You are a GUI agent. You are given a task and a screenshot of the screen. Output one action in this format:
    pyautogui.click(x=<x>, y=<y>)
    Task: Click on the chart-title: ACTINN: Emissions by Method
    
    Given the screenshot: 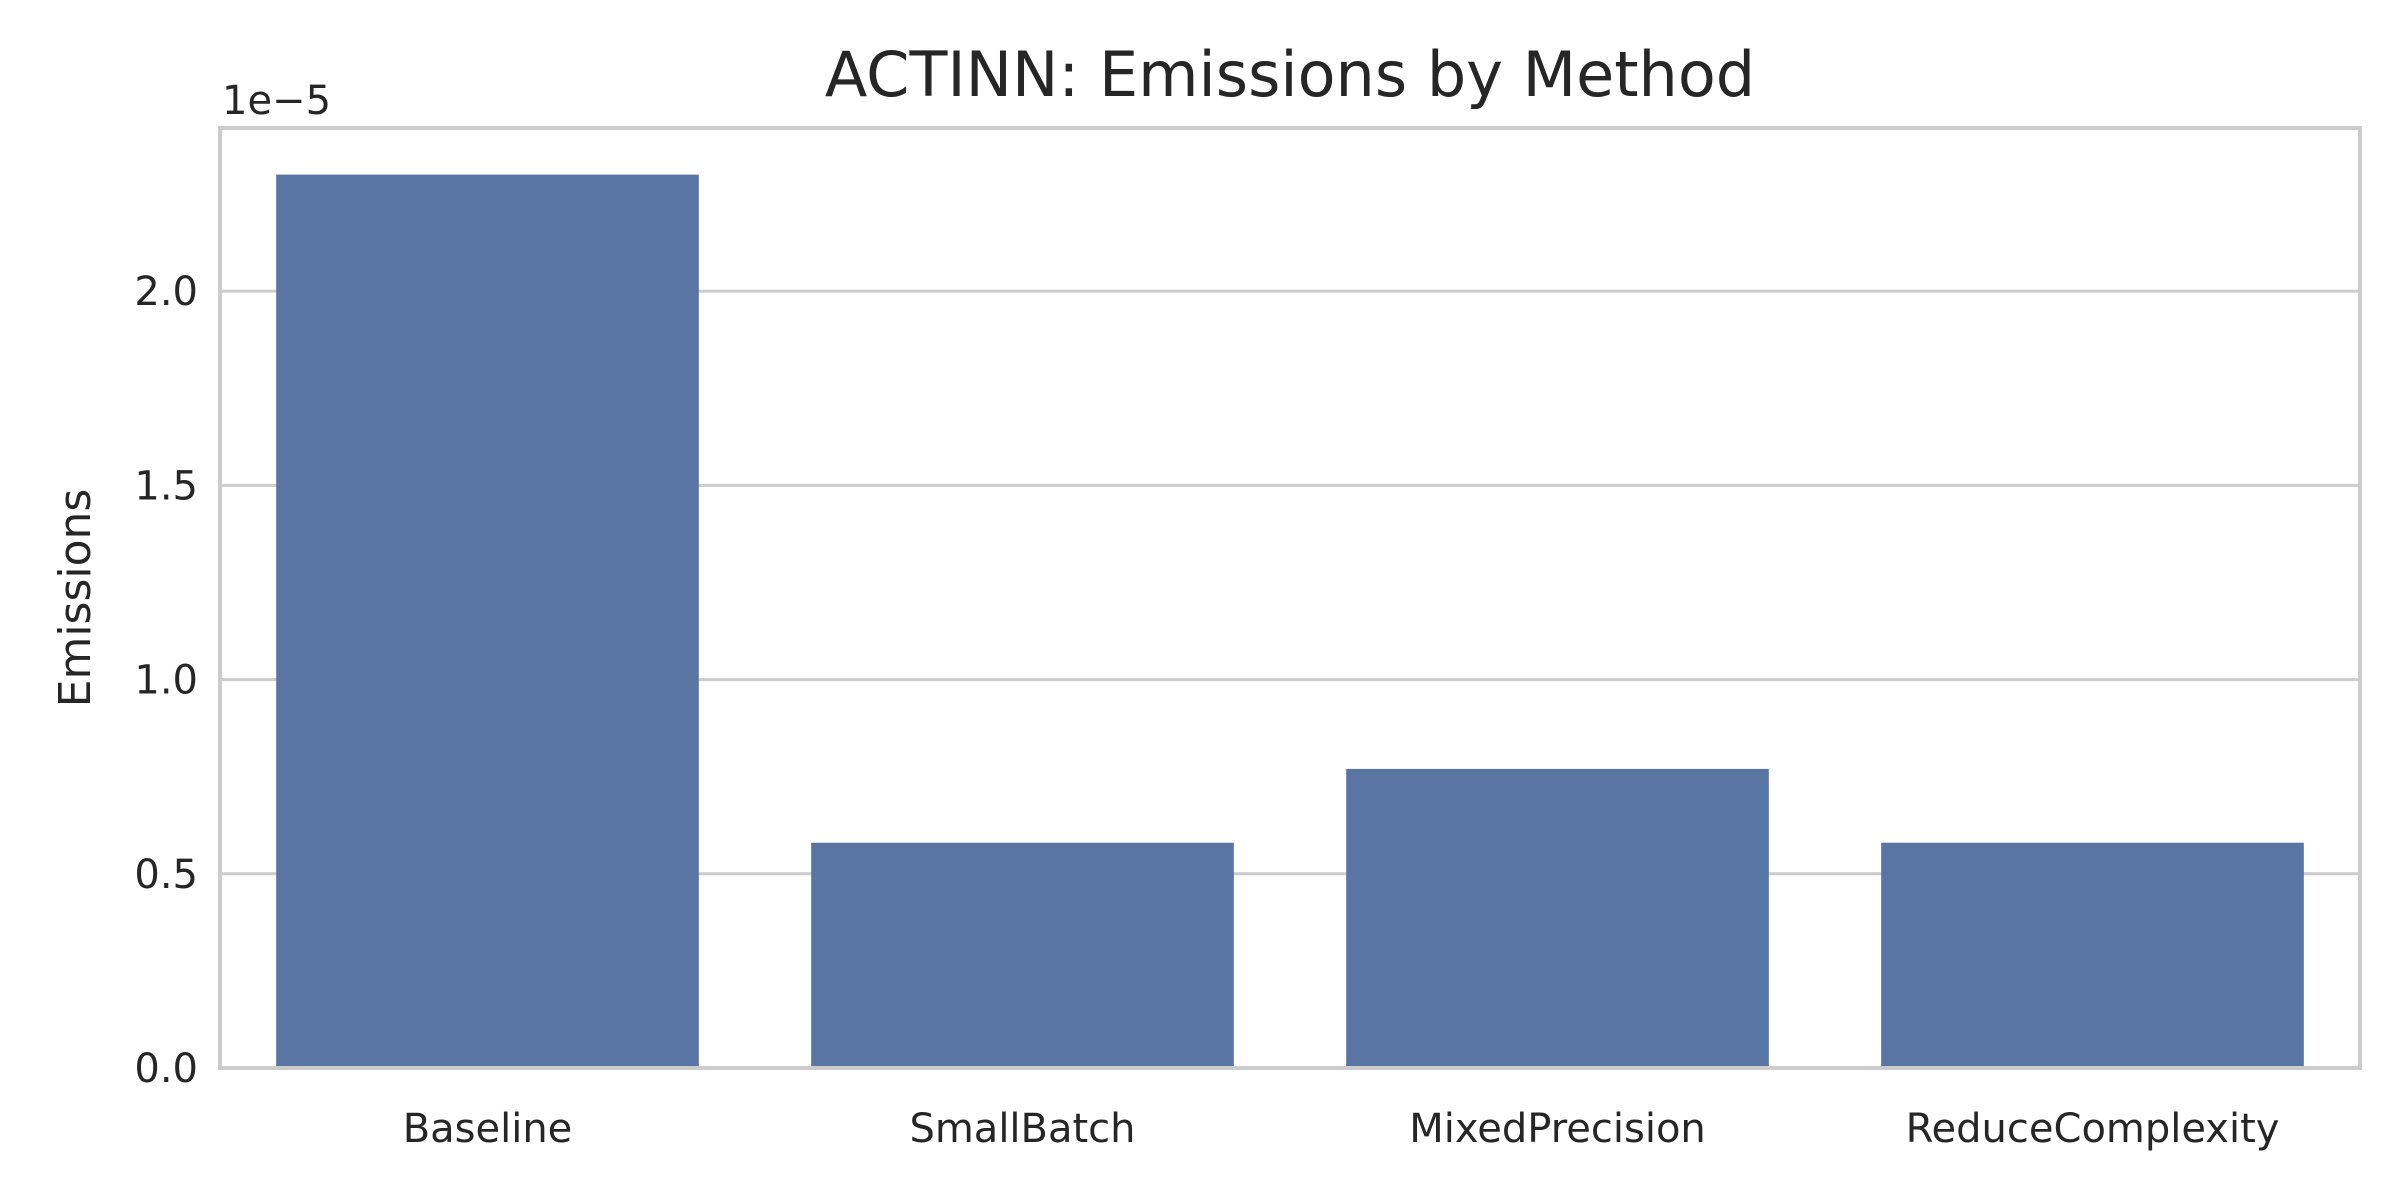 What is the action you would take?
    pyautogui.click(x=1290, y=74)
    